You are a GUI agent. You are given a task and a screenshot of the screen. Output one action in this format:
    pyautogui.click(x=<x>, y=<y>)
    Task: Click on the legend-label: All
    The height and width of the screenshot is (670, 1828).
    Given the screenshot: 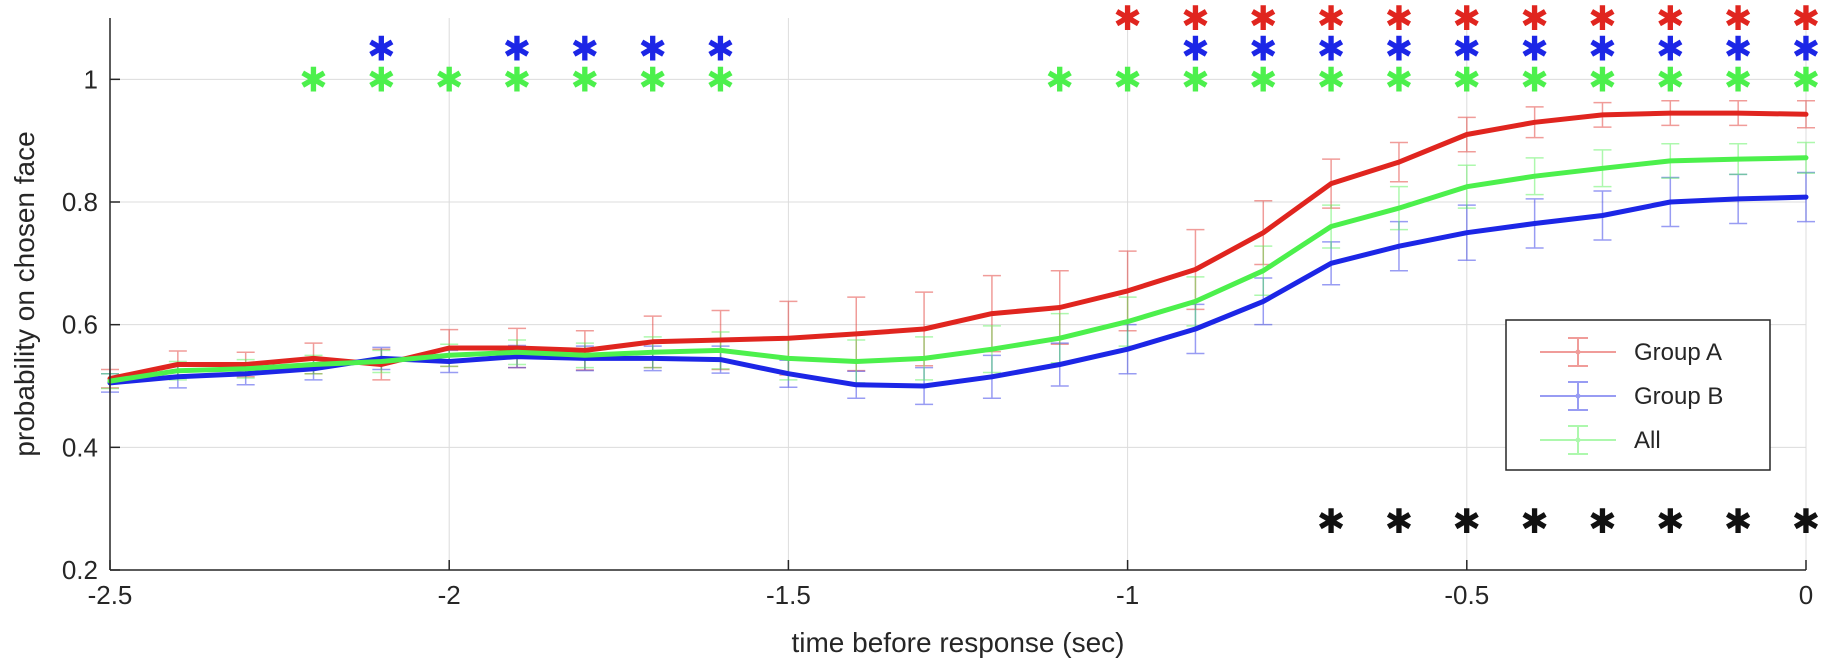 What is the action you would take?
    pyautogui.click(x=1647, y=440)
    